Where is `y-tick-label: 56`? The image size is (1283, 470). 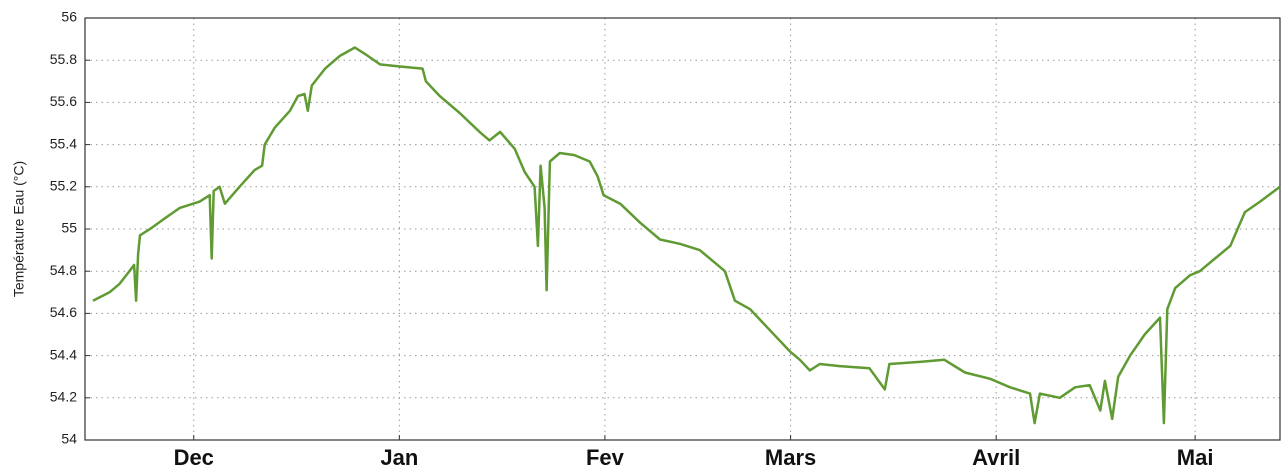 y-tick-label: 56 is located at coordinates (69, 17).